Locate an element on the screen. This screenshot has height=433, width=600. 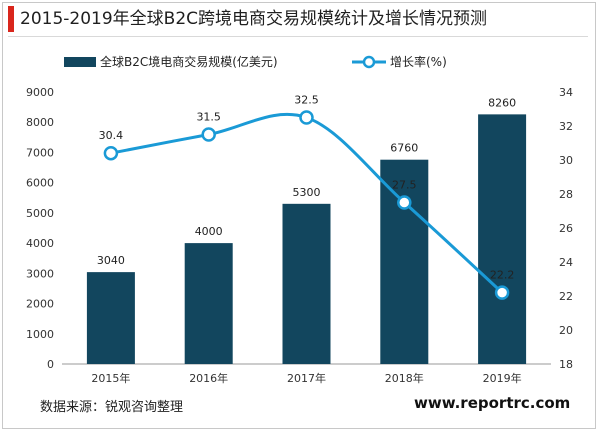
y-left-tick-label: 2000 is located at coordinates (40, 304).